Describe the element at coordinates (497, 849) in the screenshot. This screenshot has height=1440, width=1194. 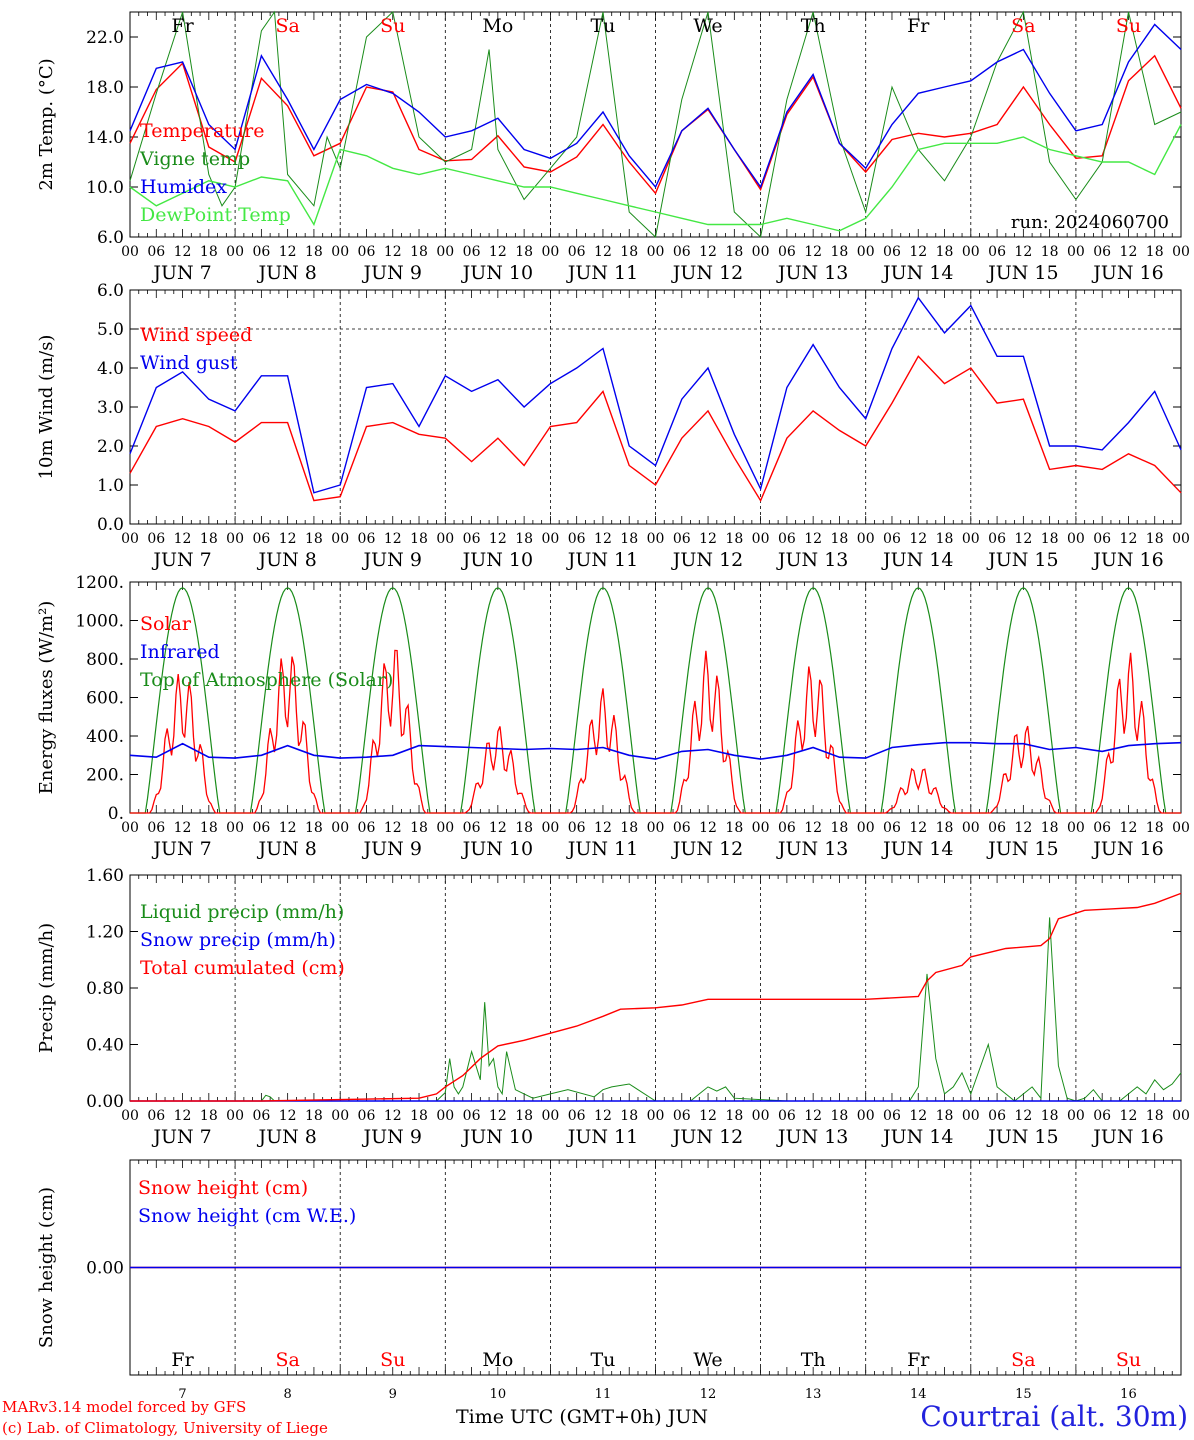
I see `date-label: JUN 10` at that location.